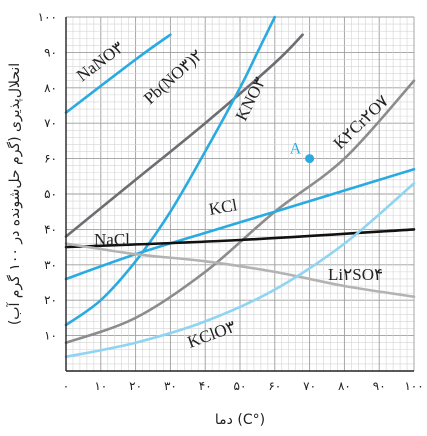 This screenshot has width=427, height=436. I want to click on y-tick-label: ۴۰, so click(50, 229).